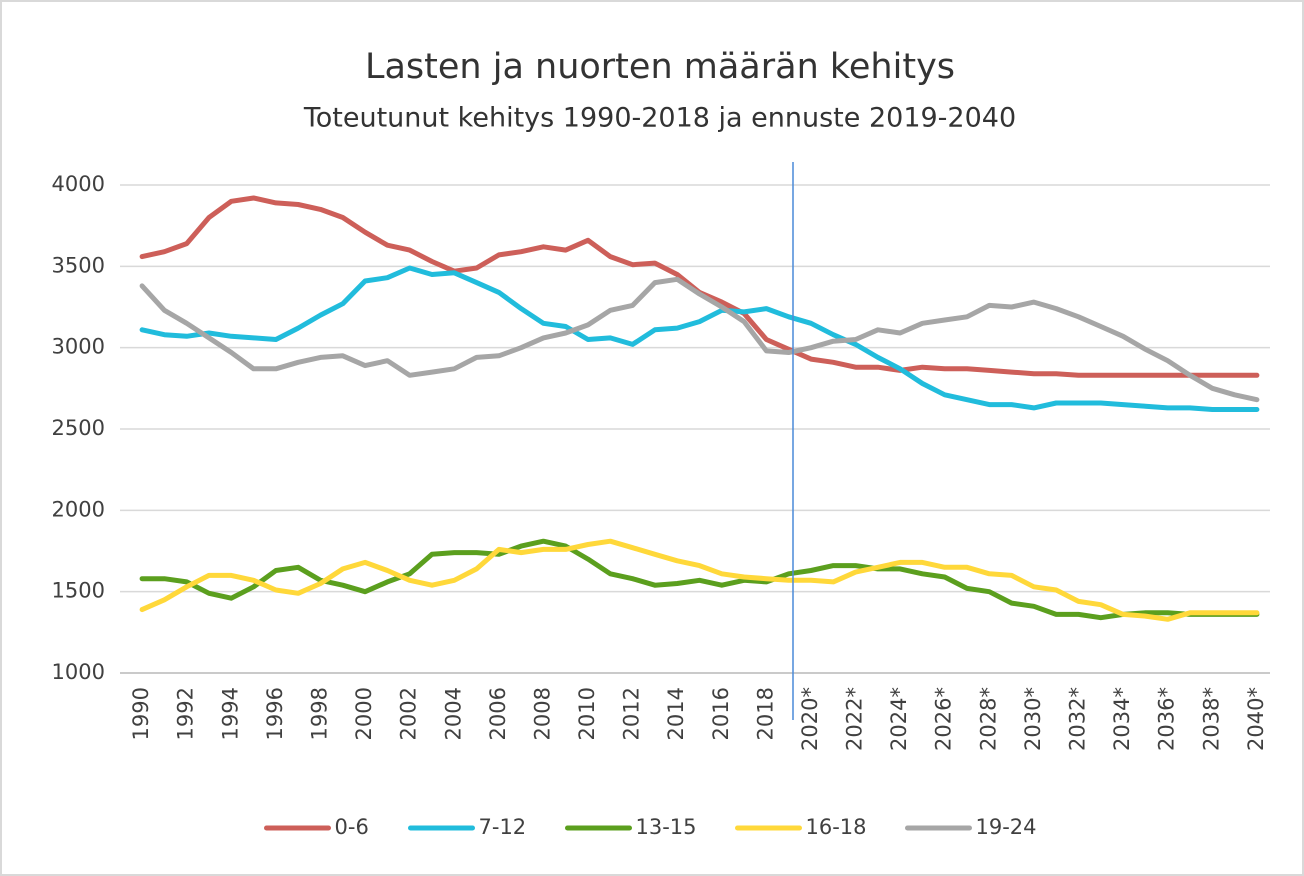 This screenshot has height=876, width=1304. I want to click on x-tick-label: 2024*, so click(899, 719).